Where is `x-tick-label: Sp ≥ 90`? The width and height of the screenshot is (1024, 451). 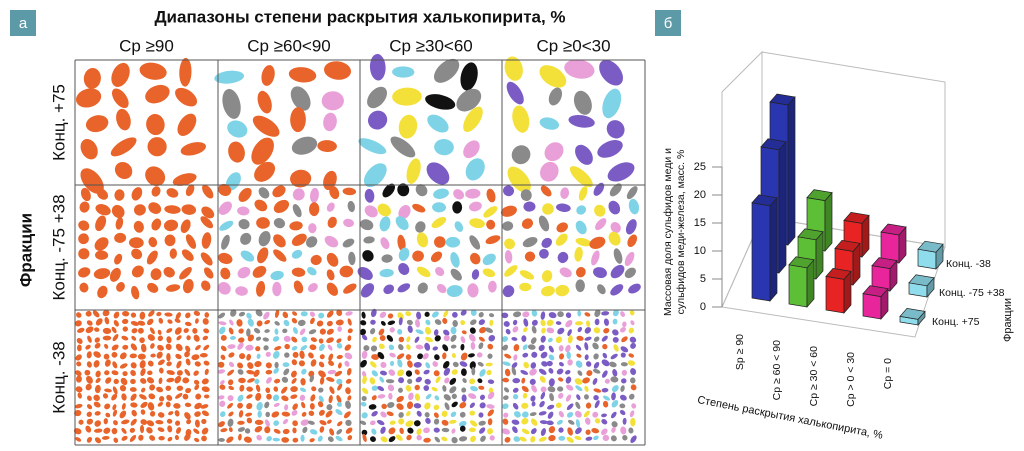
x-tick-label: Sp ≥ 90 is located at coordinates (740, 352).